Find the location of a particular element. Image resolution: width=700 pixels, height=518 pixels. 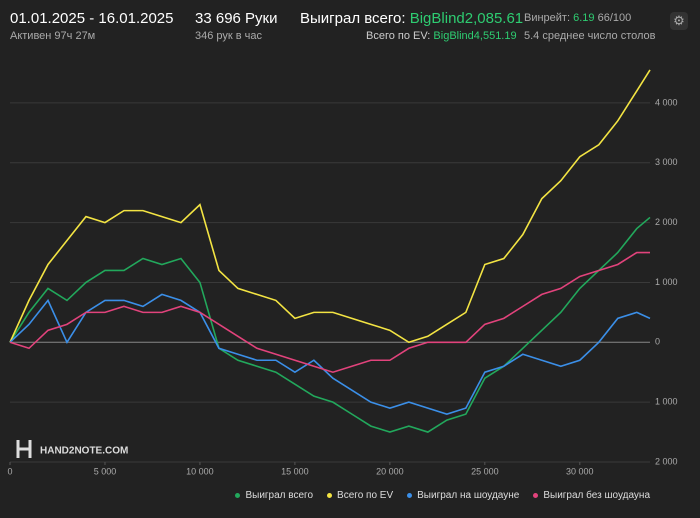

watermark: HAND2NOTE.COM is located at coordinates (84, 451).